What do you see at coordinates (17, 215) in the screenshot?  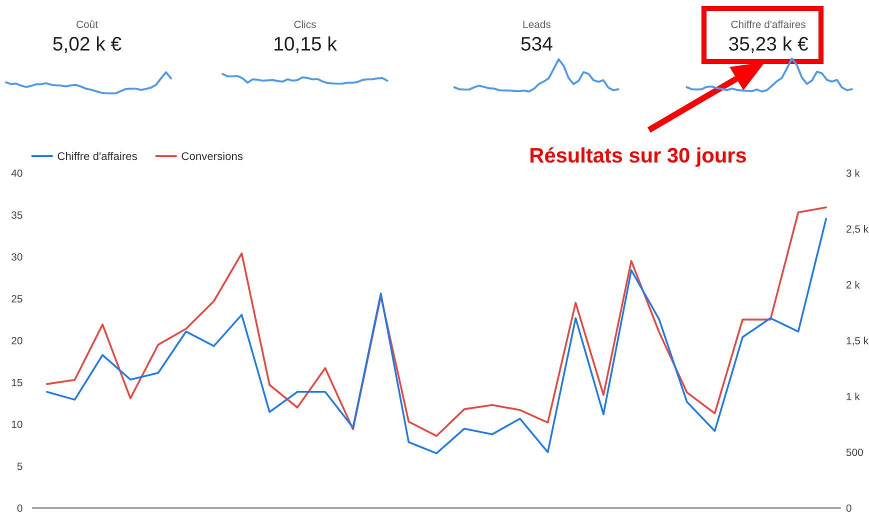 I see `y-tick-label: 35` at bounding box center [17, 215].